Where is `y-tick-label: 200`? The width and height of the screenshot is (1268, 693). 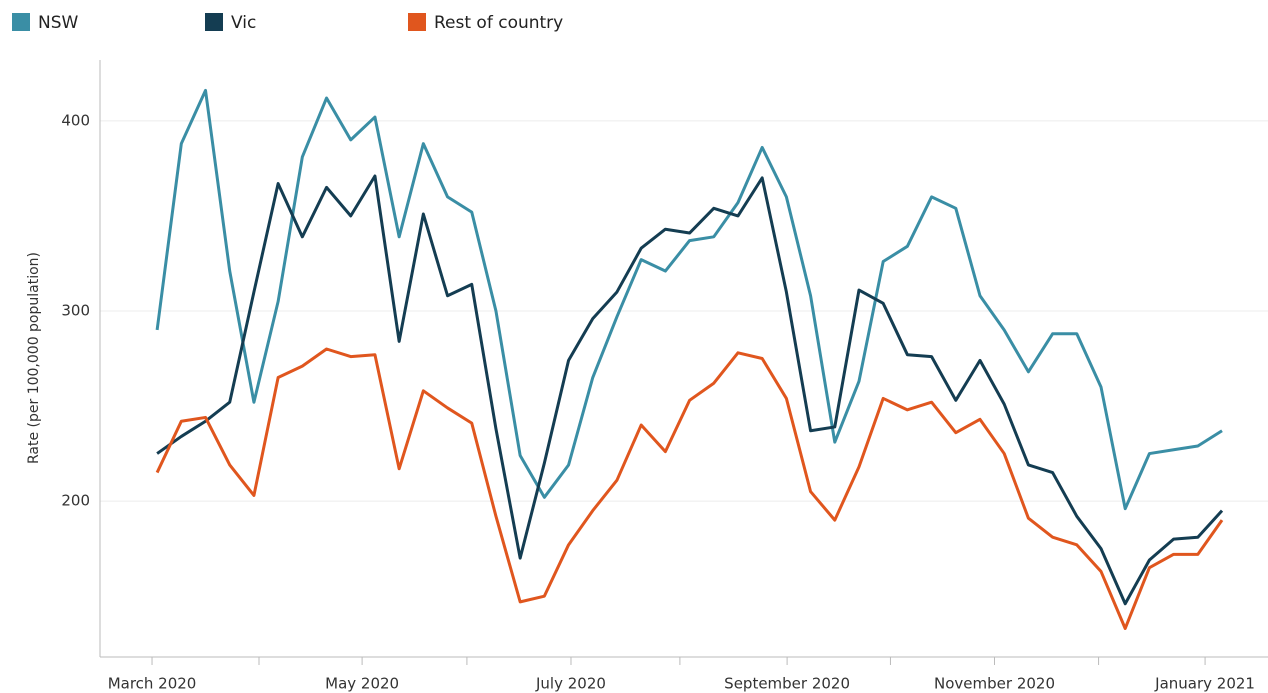
y-tick-label: 200 is located at coordinates (75, 501).